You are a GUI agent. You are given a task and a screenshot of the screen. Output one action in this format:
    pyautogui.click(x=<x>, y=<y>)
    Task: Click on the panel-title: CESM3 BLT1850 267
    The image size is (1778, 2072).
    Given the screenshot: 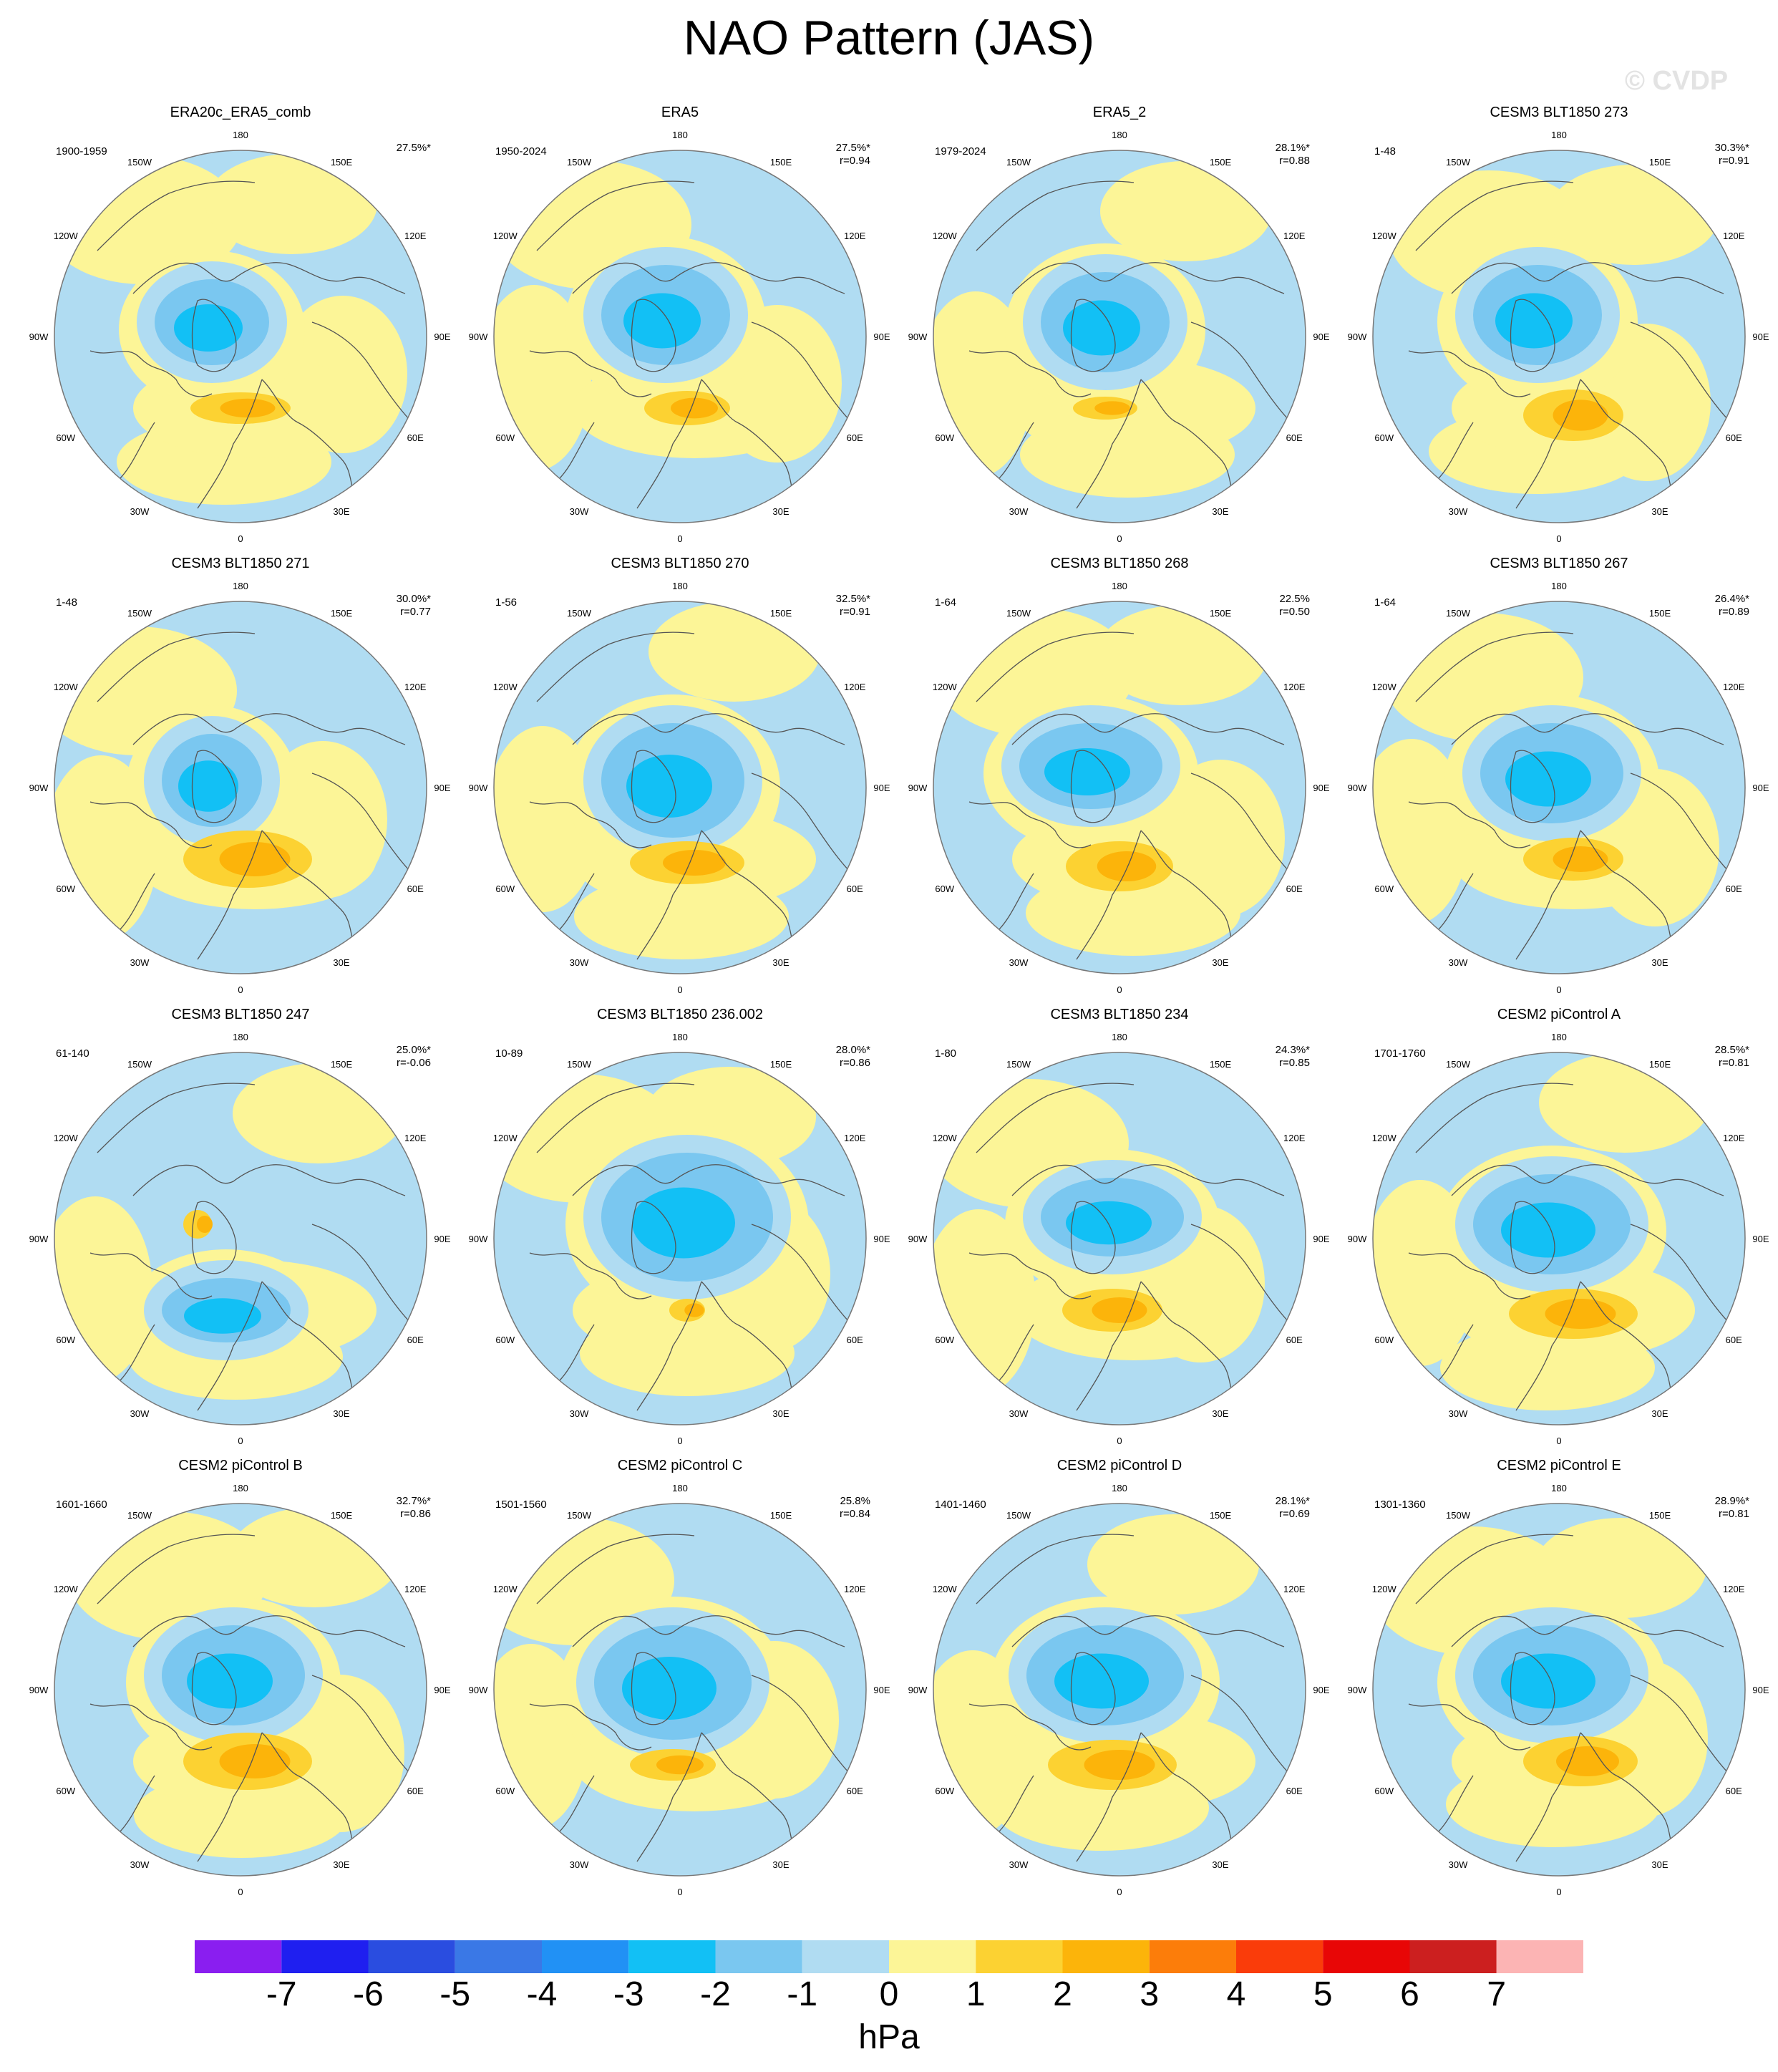 What is the action you would take?
    pyautogui.click(x=1559, y=563)
    